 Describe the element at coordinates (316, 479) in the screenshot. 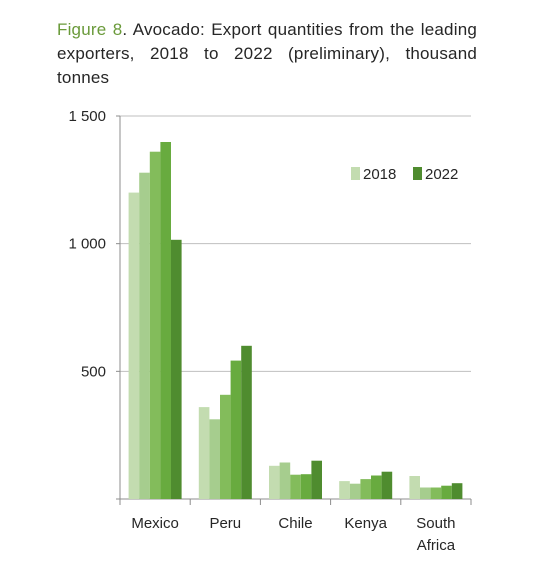

I see `bar-chile-2022` at that location.